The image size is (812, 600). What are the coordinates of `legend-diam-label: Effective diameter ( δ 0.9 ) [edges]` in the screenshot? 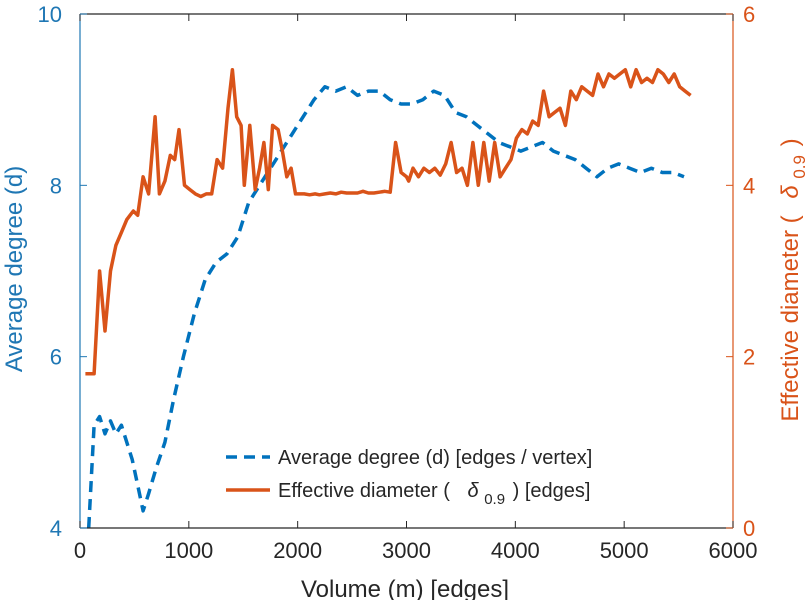 It's located at (434, 494).